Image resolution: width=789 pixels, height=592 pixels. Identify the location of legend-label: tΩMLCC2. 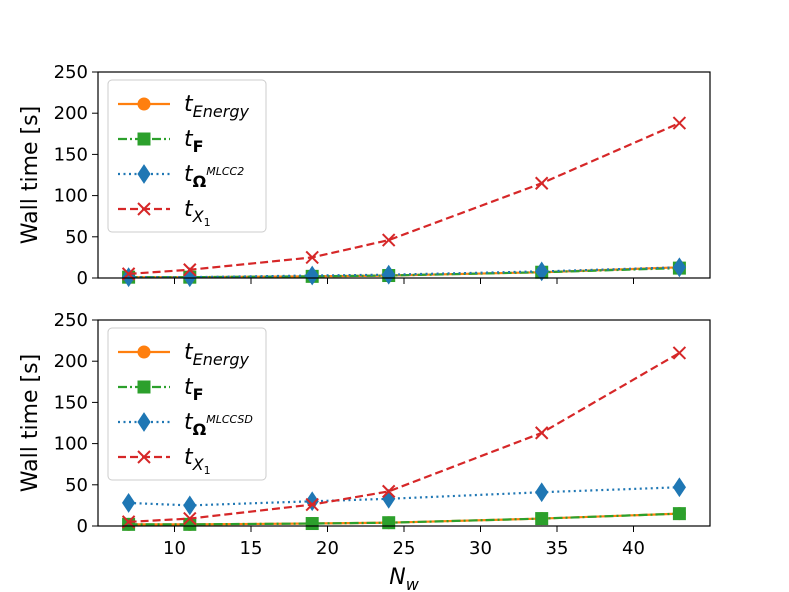
(214, 176).